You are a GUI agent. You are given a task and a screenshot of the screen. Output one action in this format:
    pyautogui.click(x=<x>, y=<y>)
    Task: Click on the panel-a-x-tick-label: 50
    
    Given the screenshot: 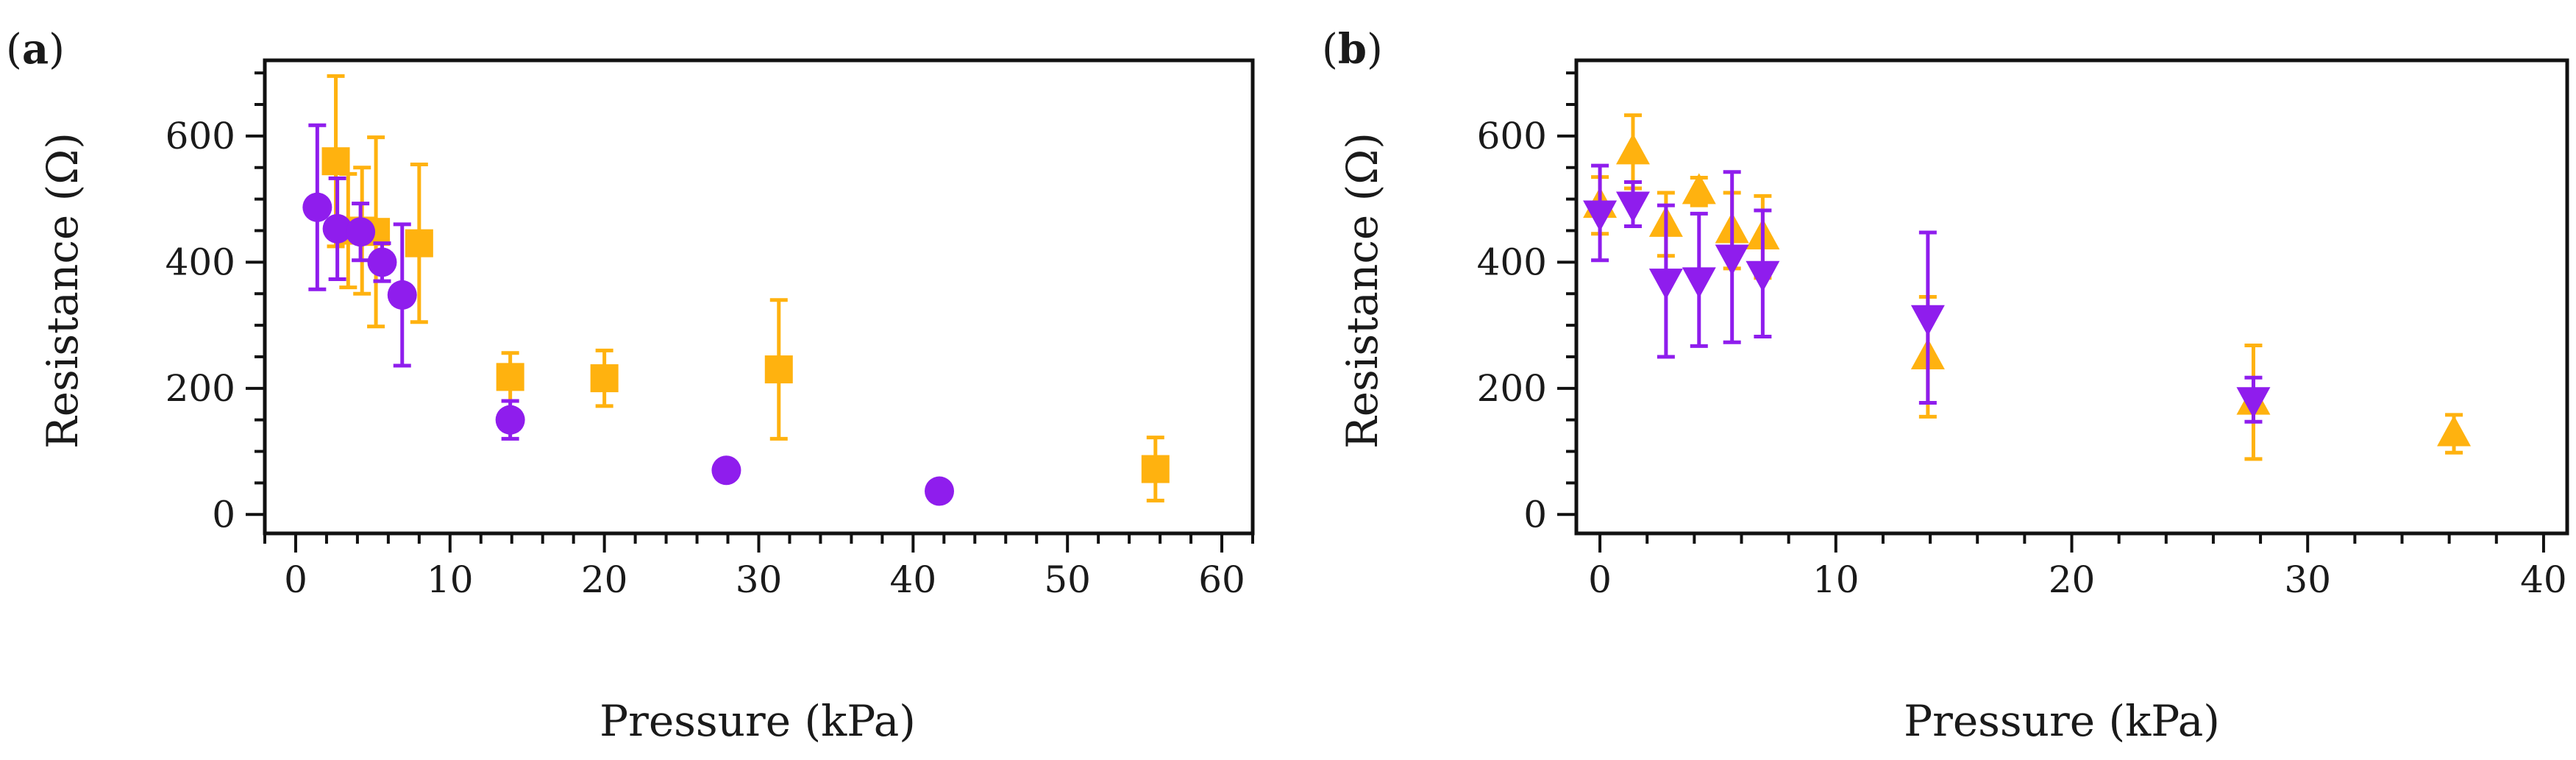 What is the action you would take?
    pyautogui.click(x=1067, y=579)
    